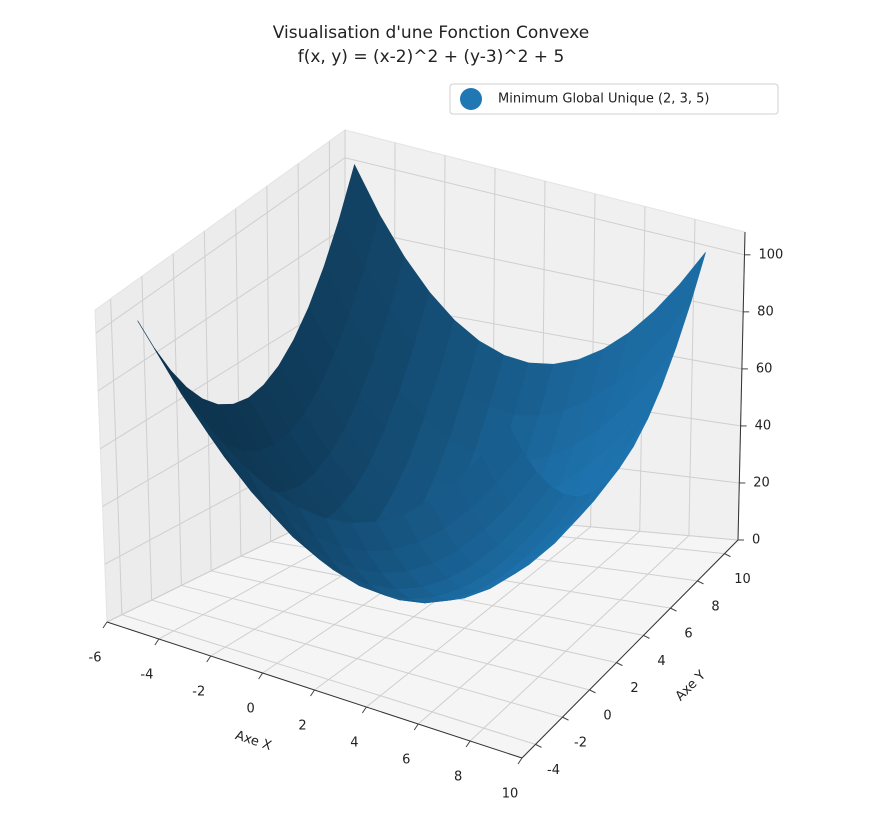  I want to click on chart-title: Visualisation d'une Fonction Convexe, so click(431, 33).